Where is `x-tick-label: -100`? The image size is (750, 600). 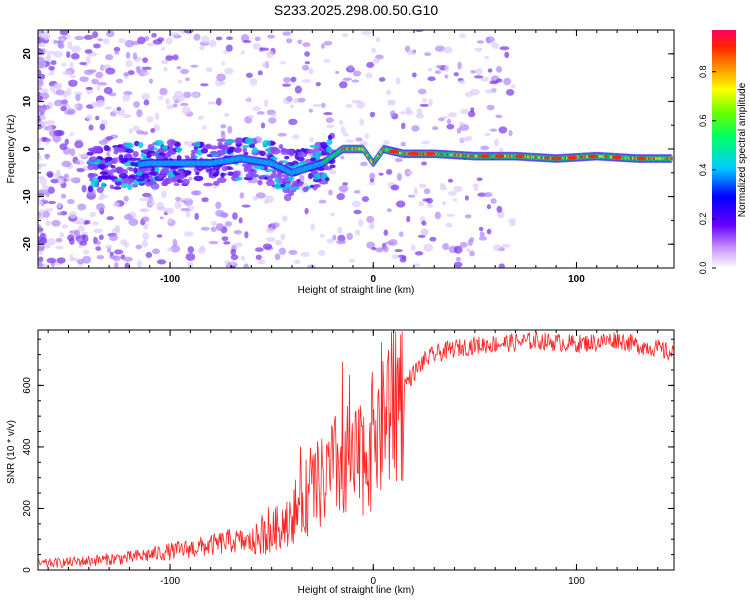 x-tick-label: -100 is located at coordinates (170, 279).